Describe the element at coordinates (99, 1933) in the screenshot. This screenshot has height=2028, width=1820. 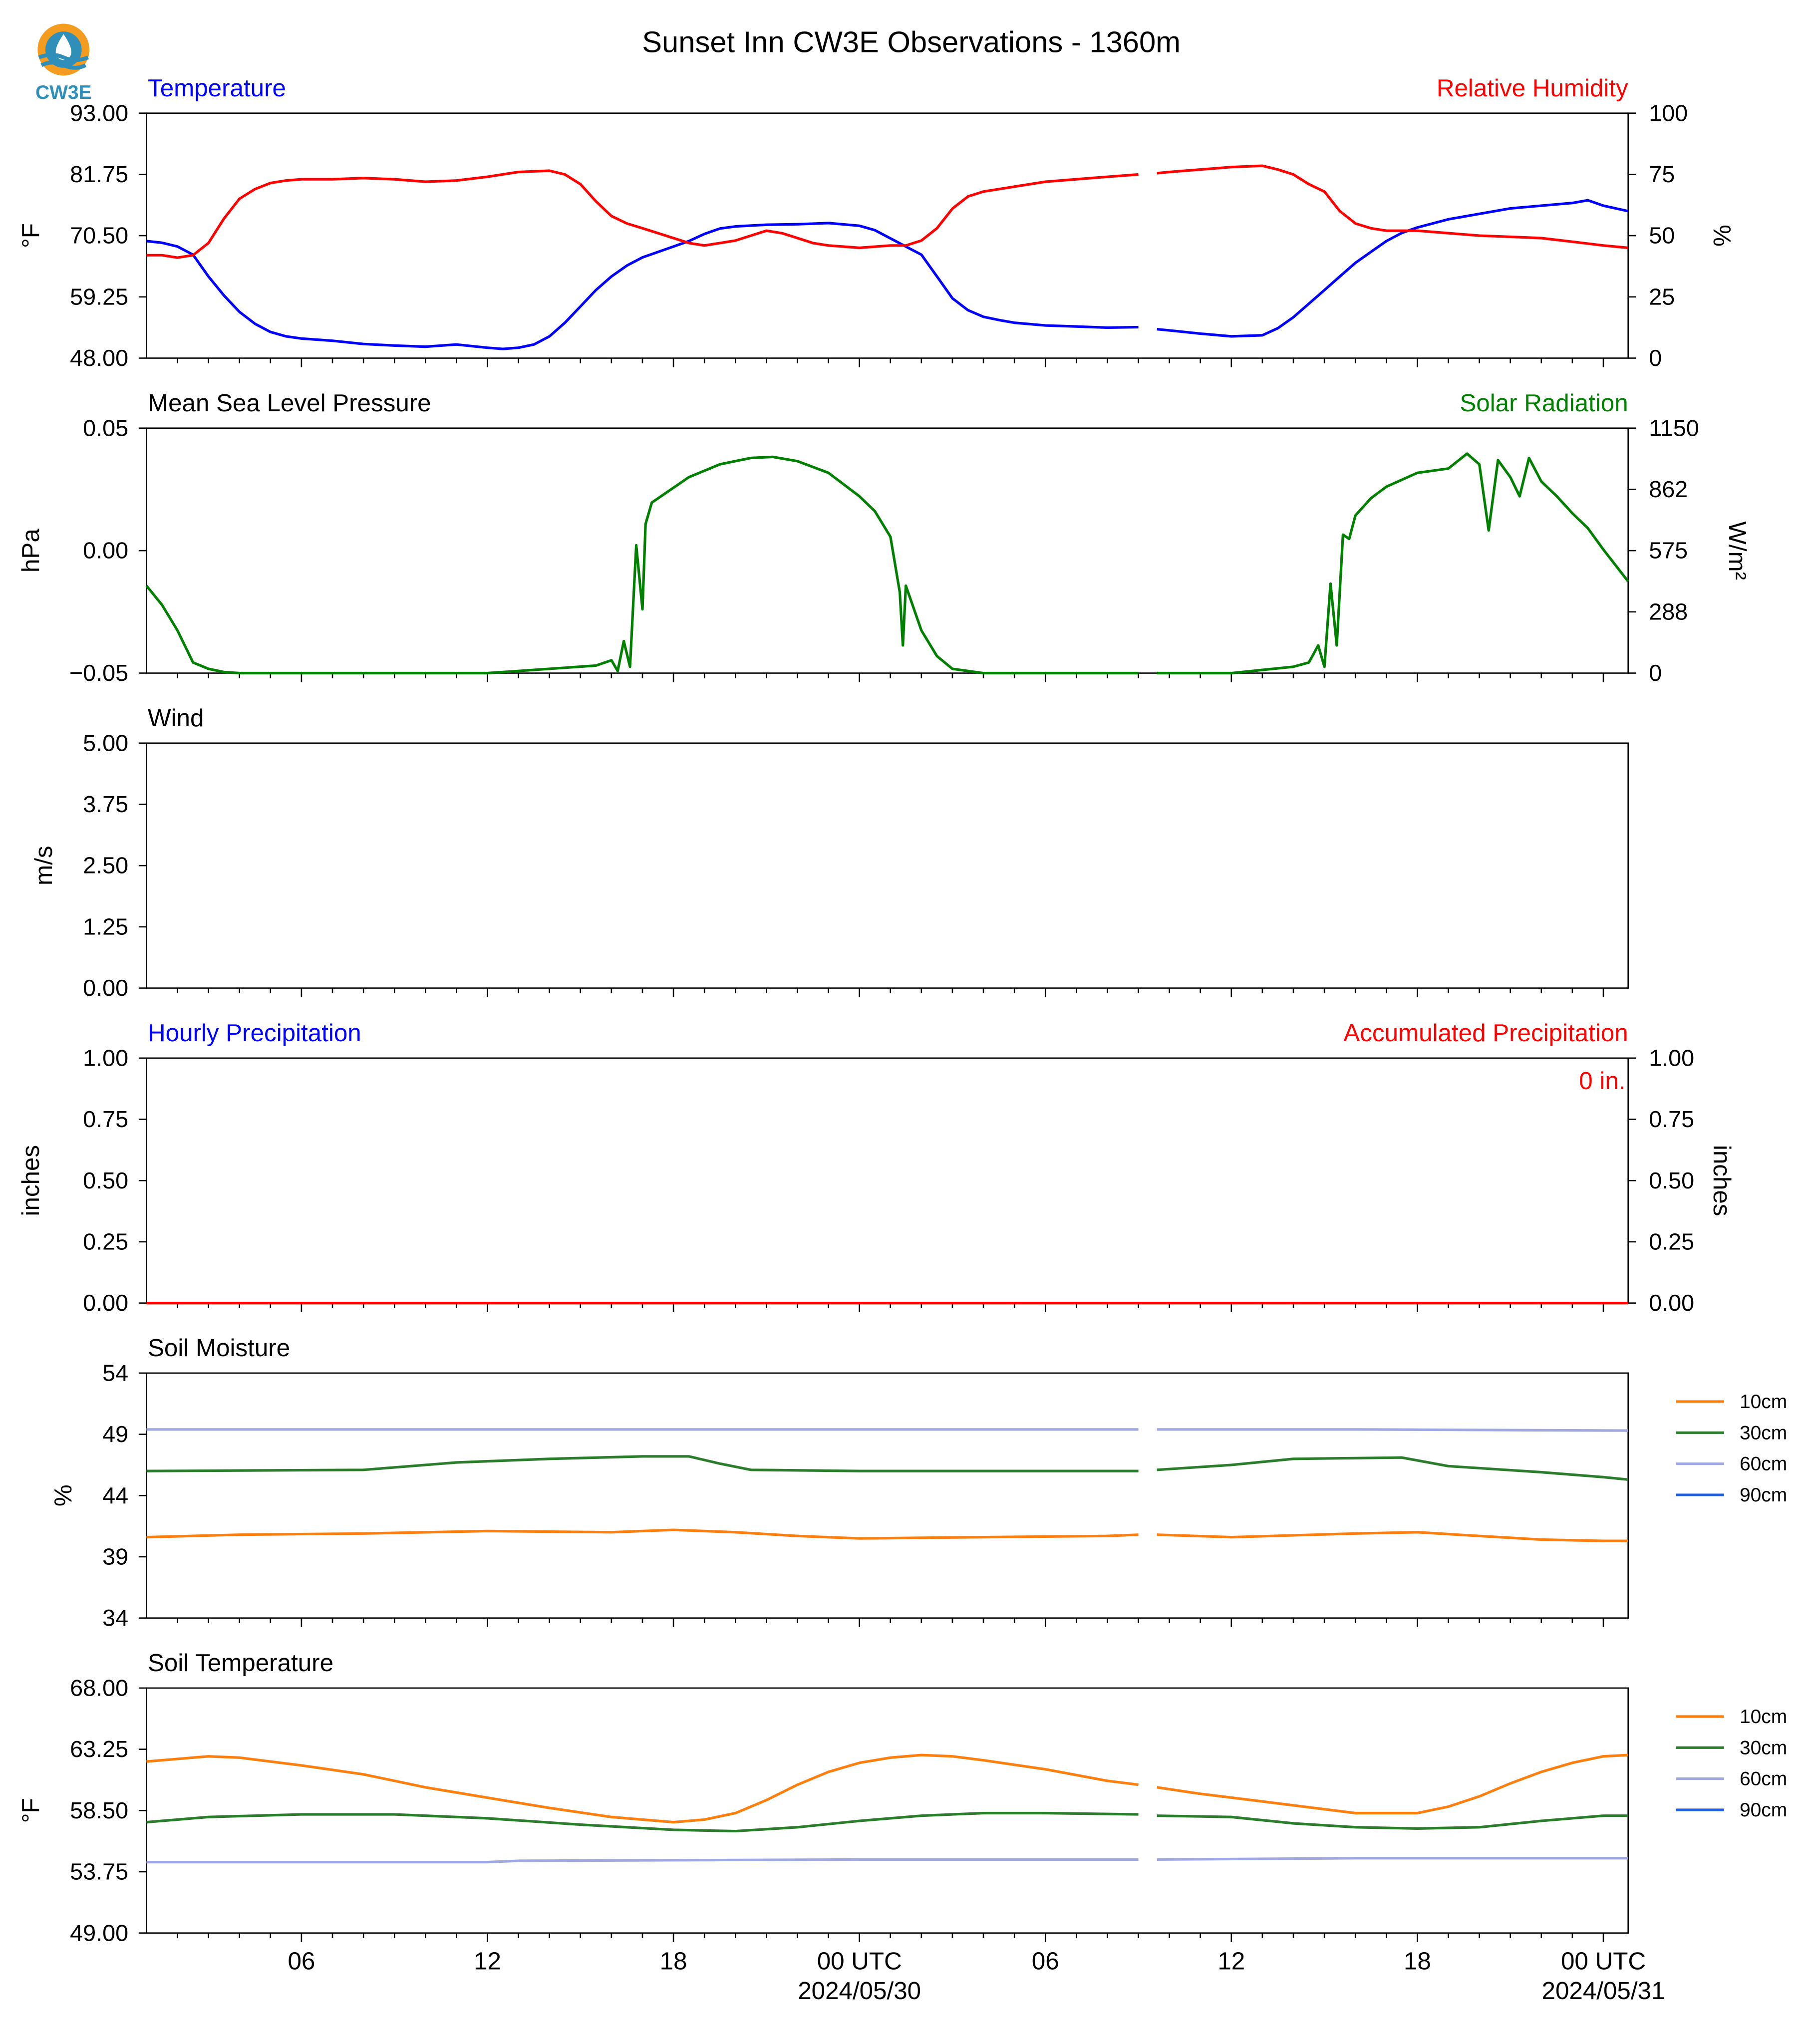
I see `y-tick-label-left: 49.00` at that location.